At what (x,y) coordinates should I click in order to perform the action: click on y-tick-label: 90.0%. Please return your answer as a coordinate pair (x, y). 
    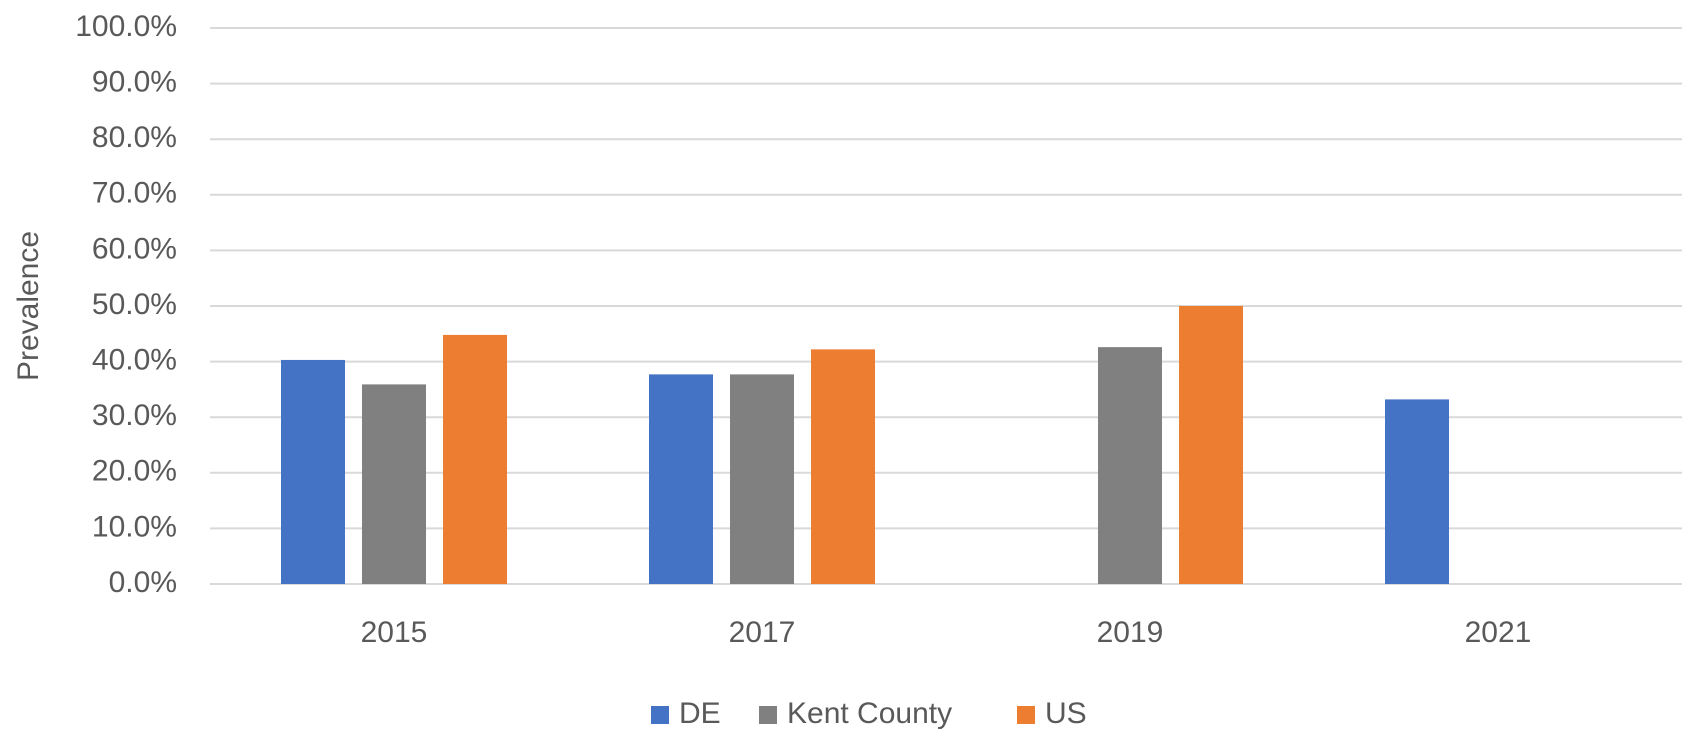
    Looking at the image, I should click on (134, 82).